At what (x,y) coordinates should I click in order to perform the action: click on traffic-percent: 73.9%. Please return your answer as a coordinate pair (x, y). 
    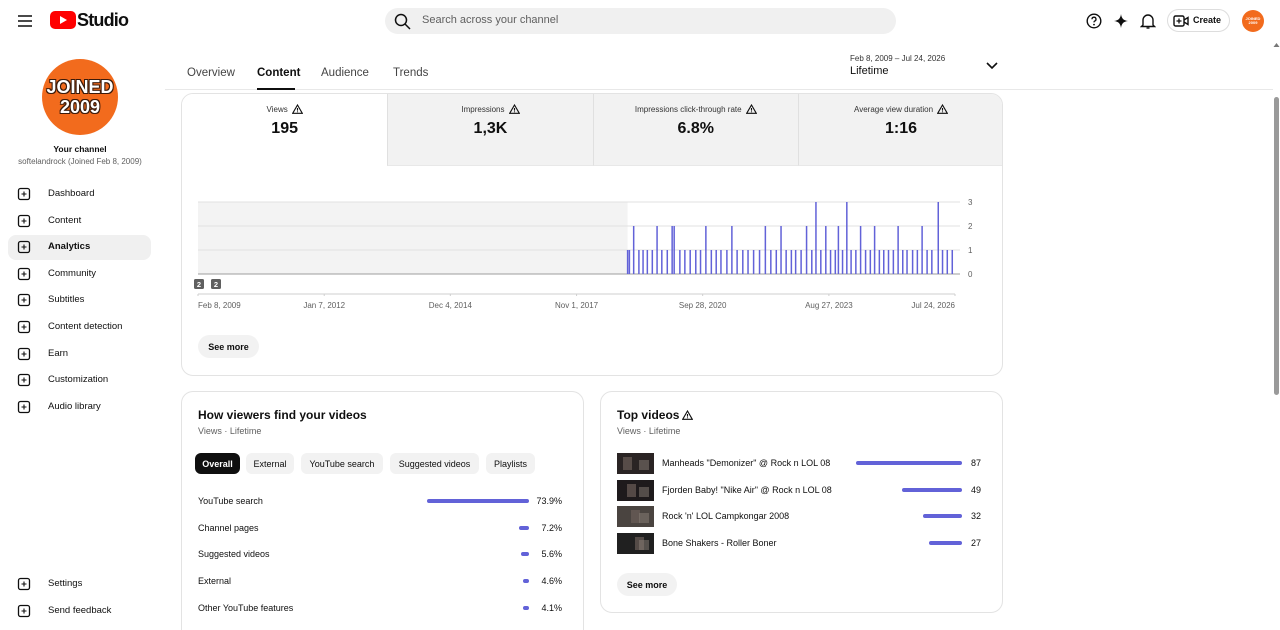
    Looking at the image, I should click on (549, 501).